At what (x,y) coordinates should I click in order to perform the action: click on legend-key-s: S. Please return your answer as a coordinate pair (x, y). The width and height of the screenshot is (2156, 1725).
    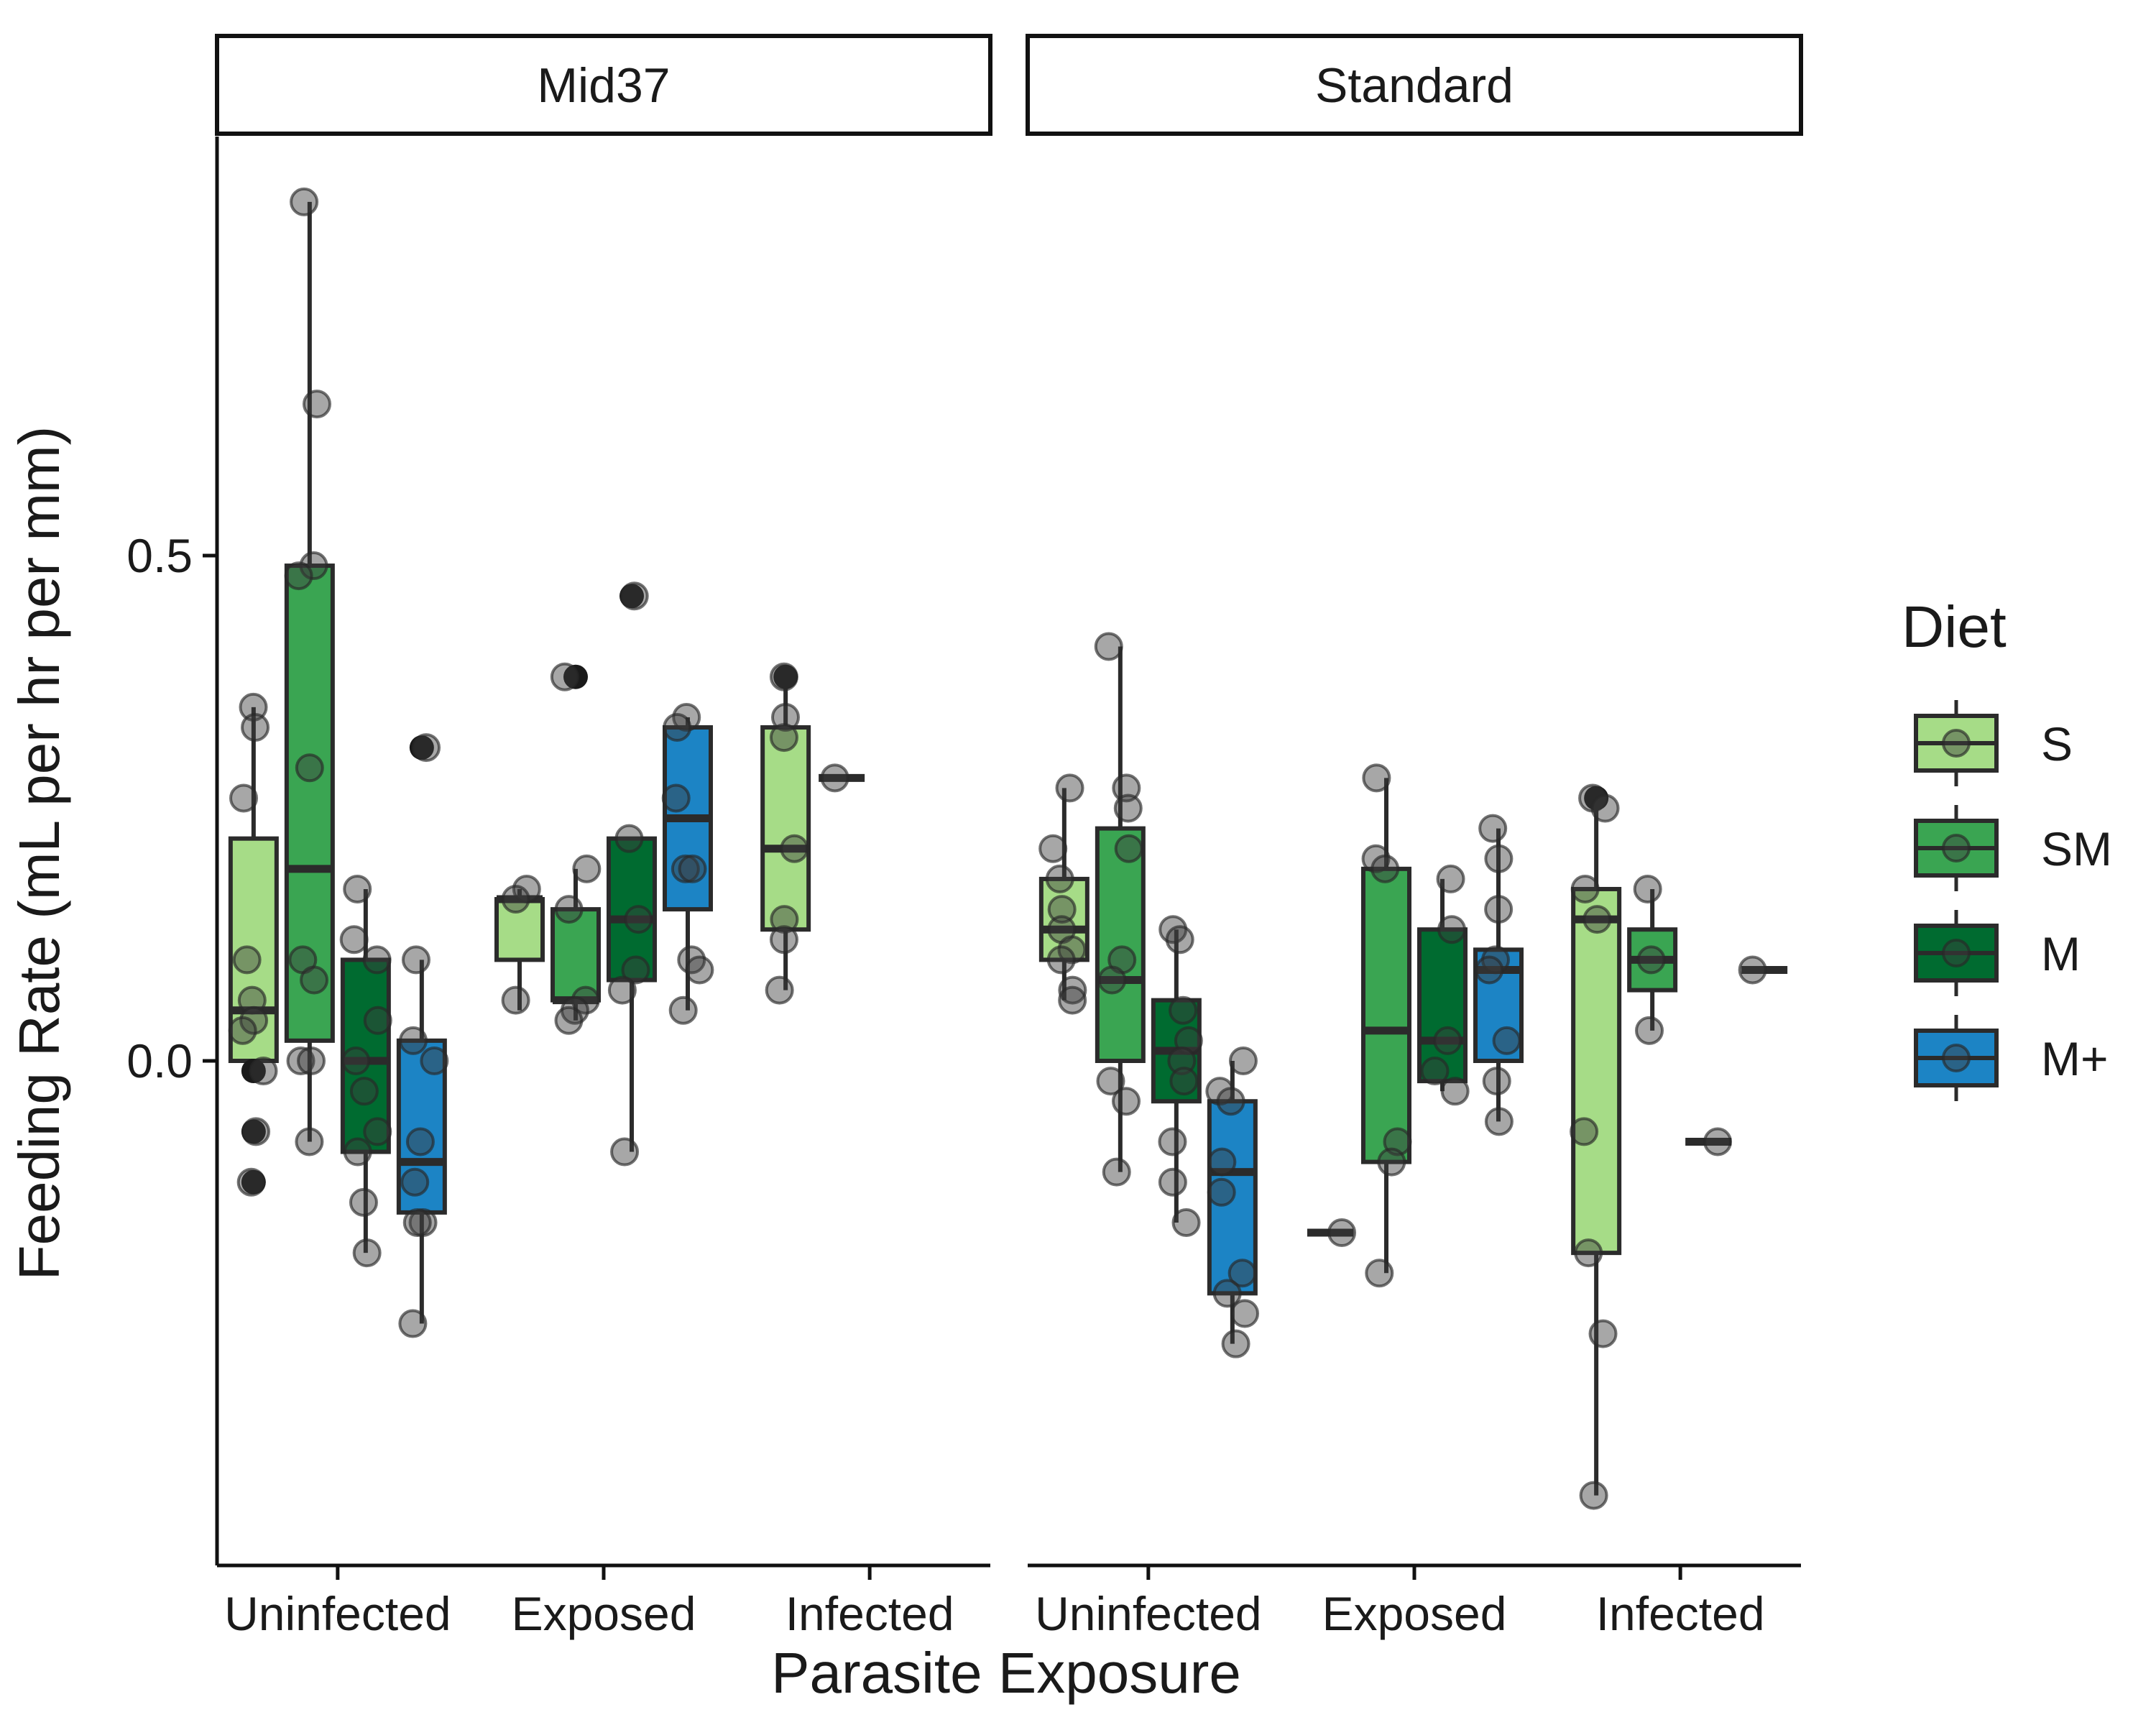
    Looking at the image, I should click on (1993, 743).